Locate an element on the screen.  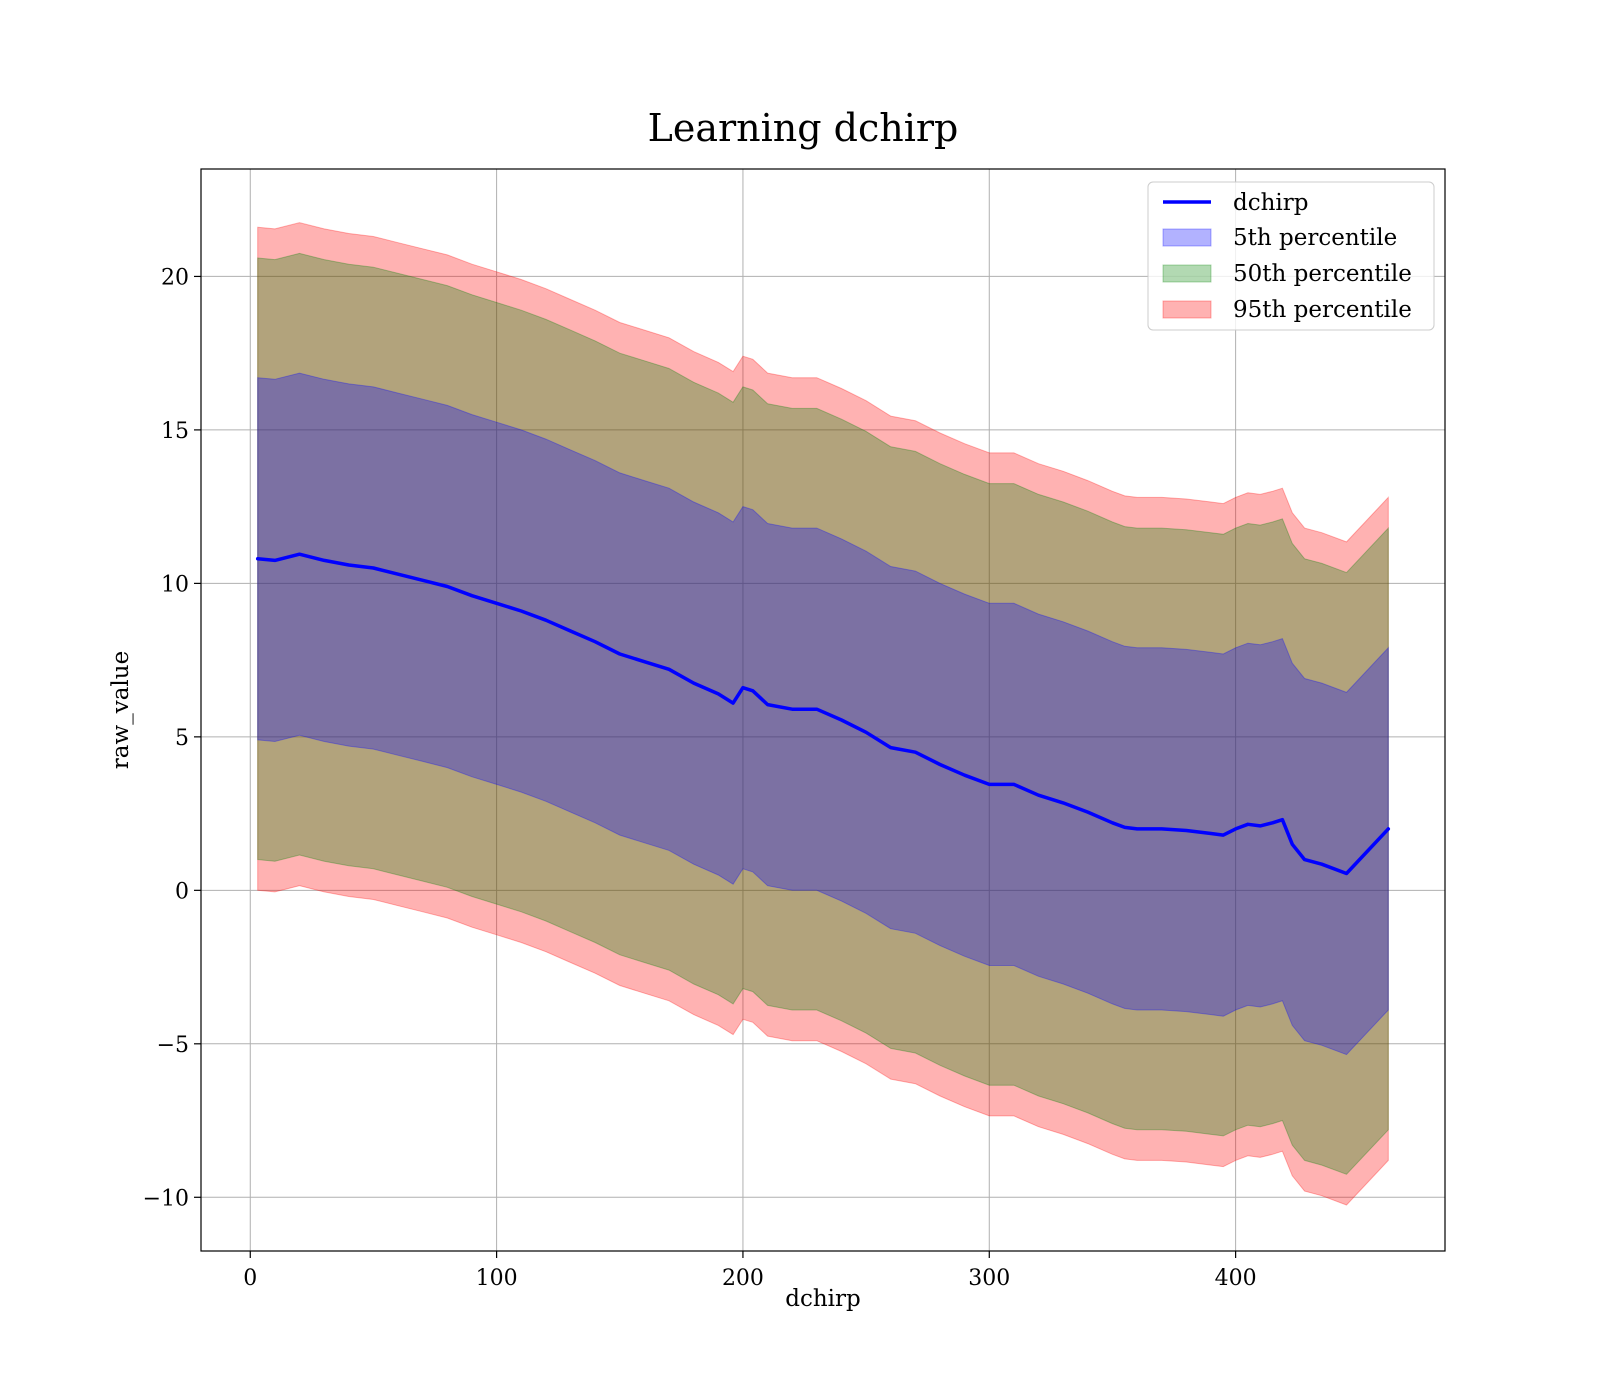
x-tick-label: 400 is located at coordinates (1236, 1278).